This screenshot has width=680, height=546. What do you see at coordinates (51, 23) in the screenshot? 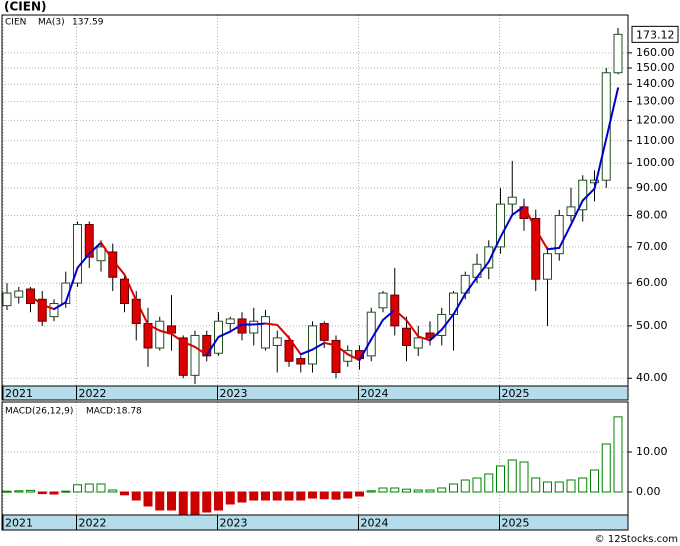
I see `legend-ma-name: MA(3)` at bounding box center [51, 23].